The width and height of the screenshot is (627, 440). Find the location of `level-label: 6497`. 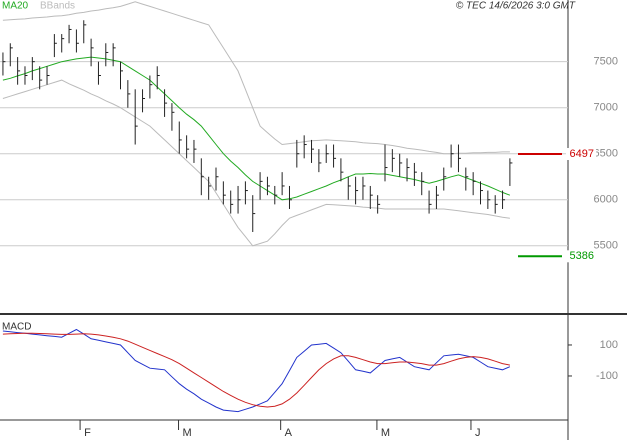

level-label: 6497 is located at coordinates (582, 154).